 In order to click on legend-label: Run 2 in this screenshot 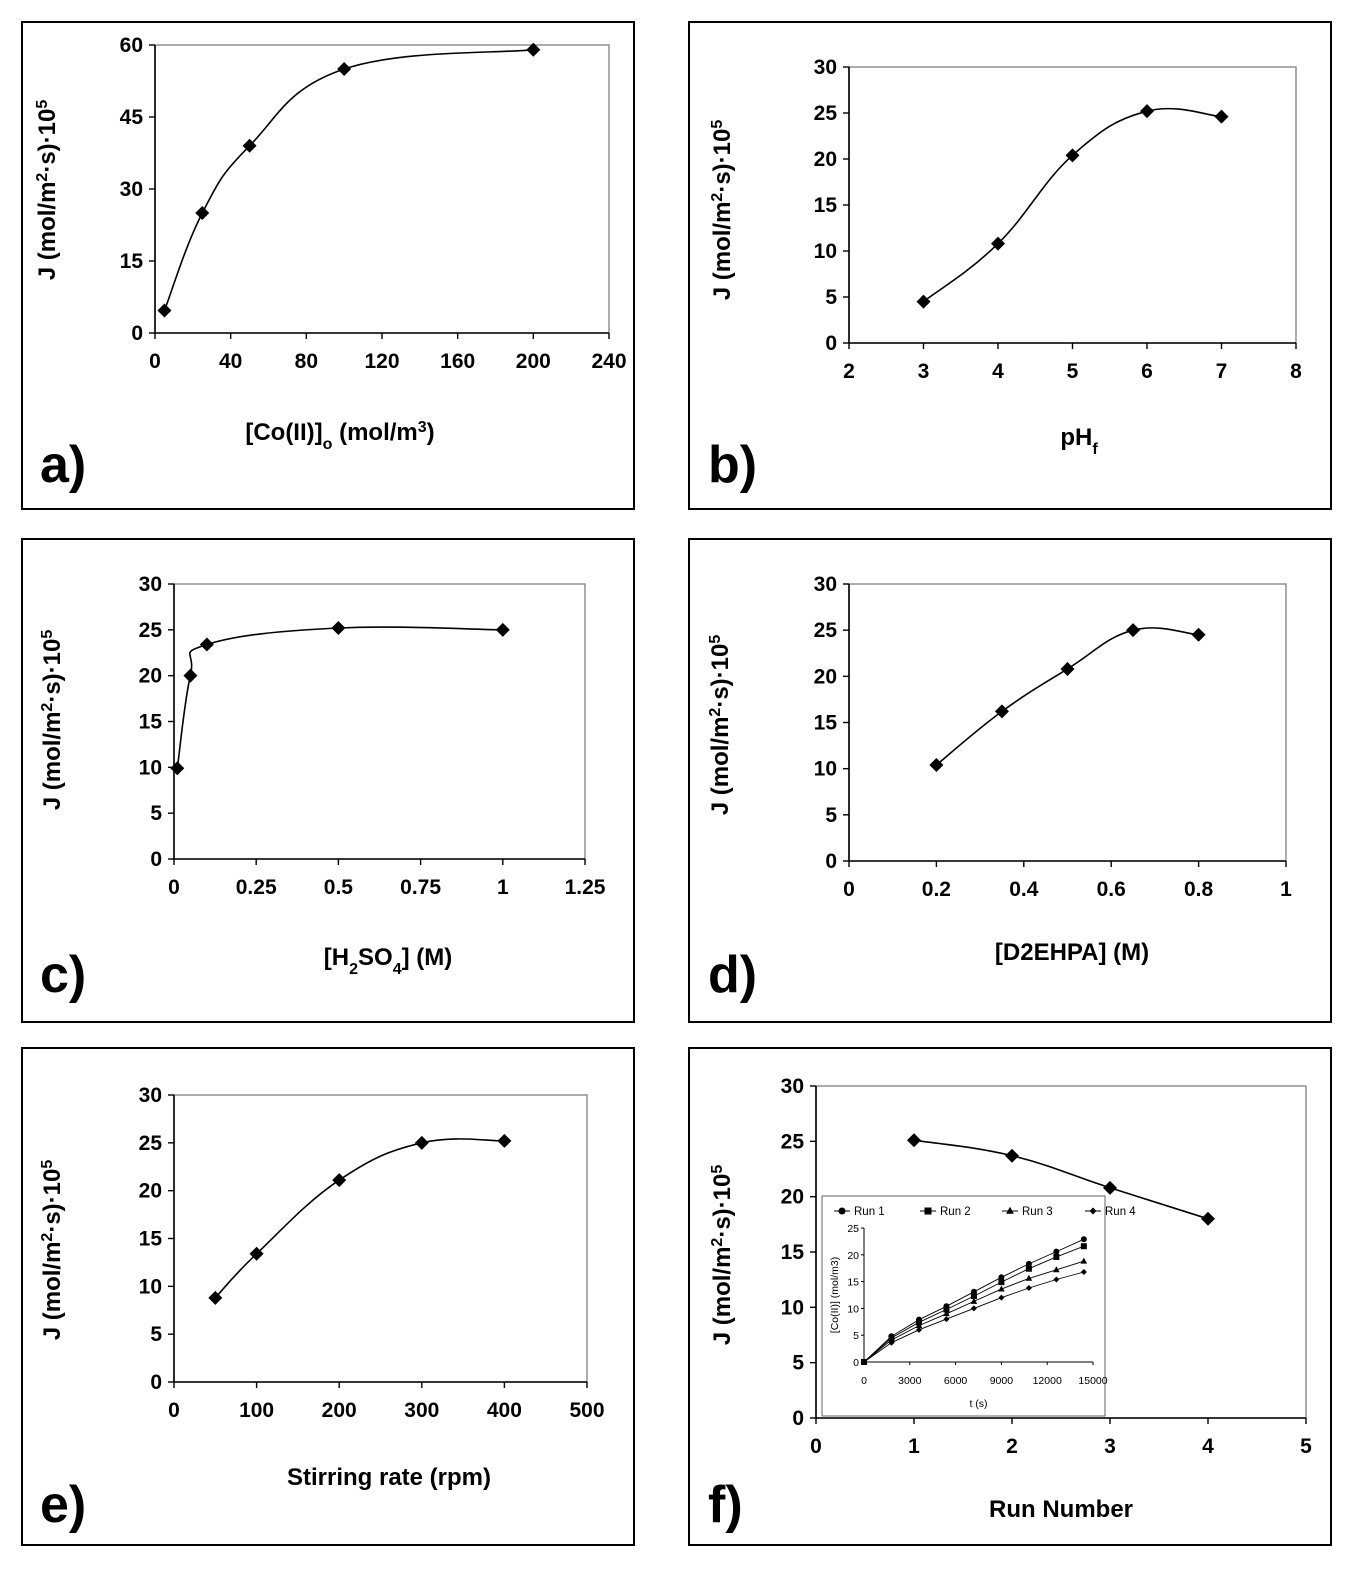, I will do `click(955, 1212)`.